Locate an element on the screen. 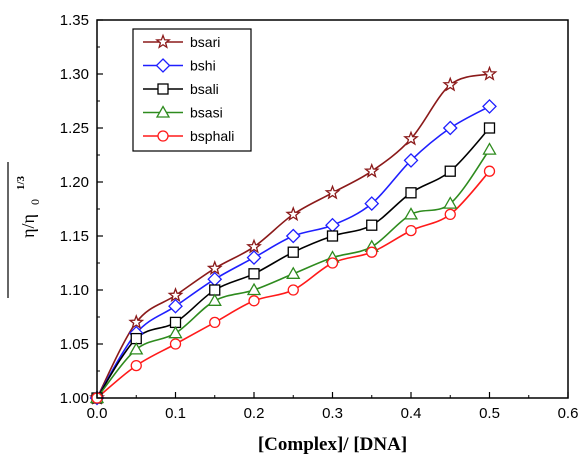  x-tick-label: 0.1 is located at coordinates (175, 413).